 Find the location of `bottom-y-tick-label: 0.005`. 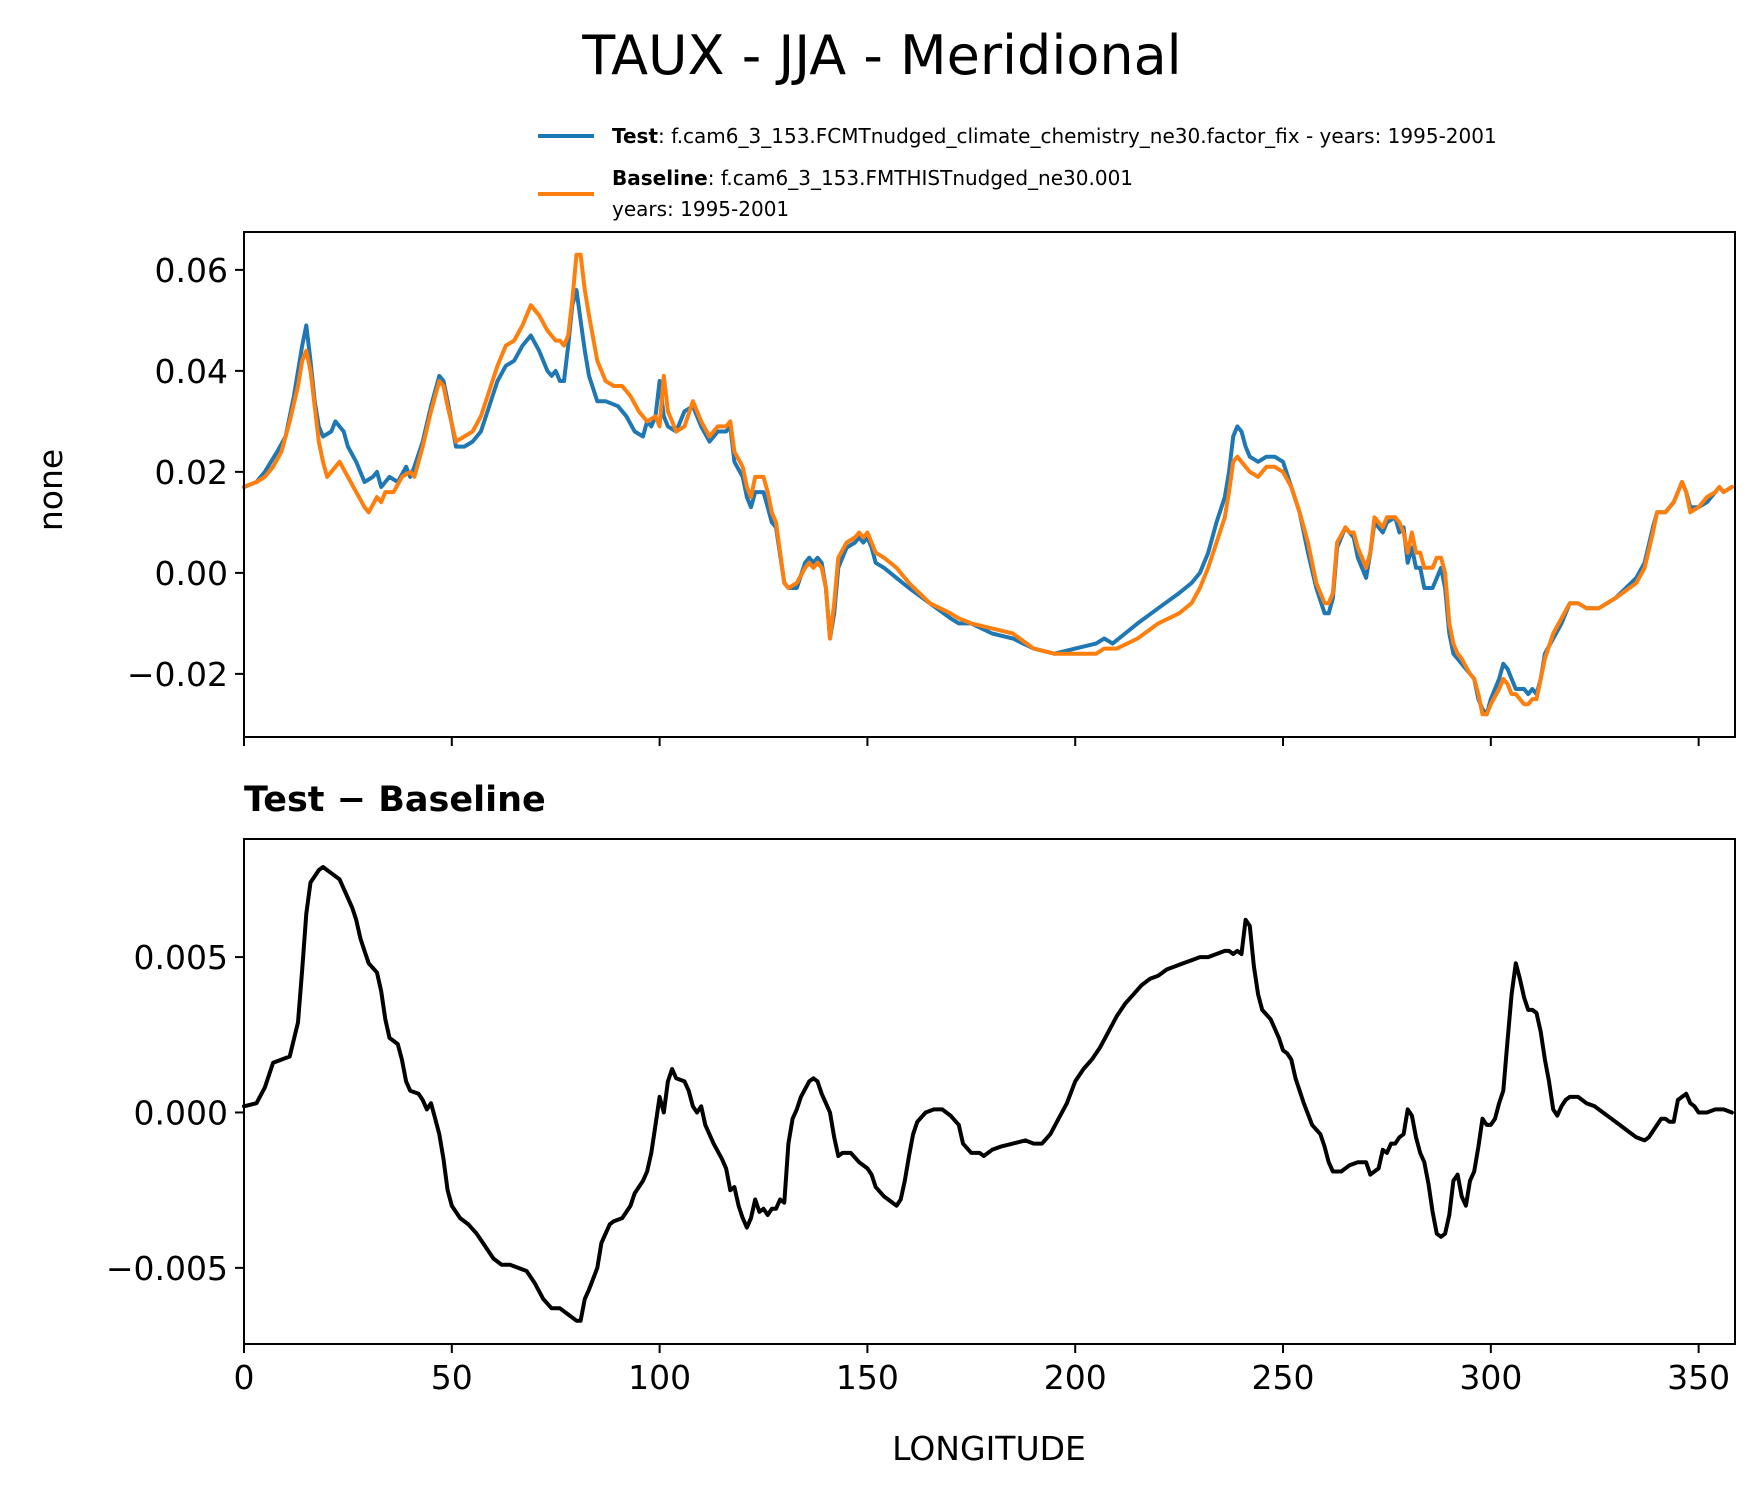

bottom-y-tick-label: 0.005 is located at coordinates (181, 957).